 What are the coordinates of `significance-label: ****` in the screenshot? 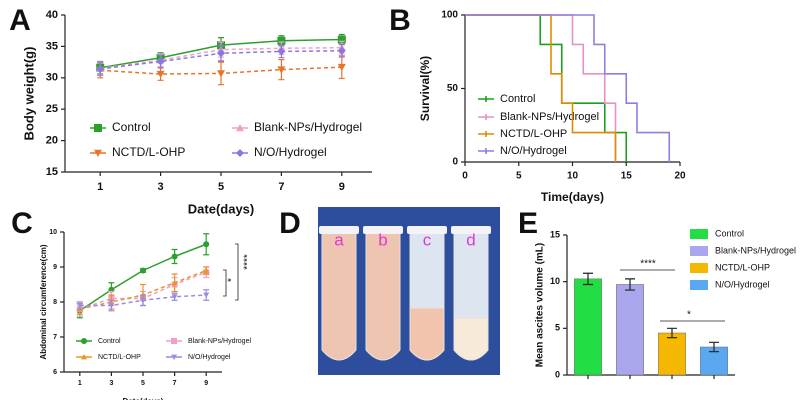 It's located at (648, 264).